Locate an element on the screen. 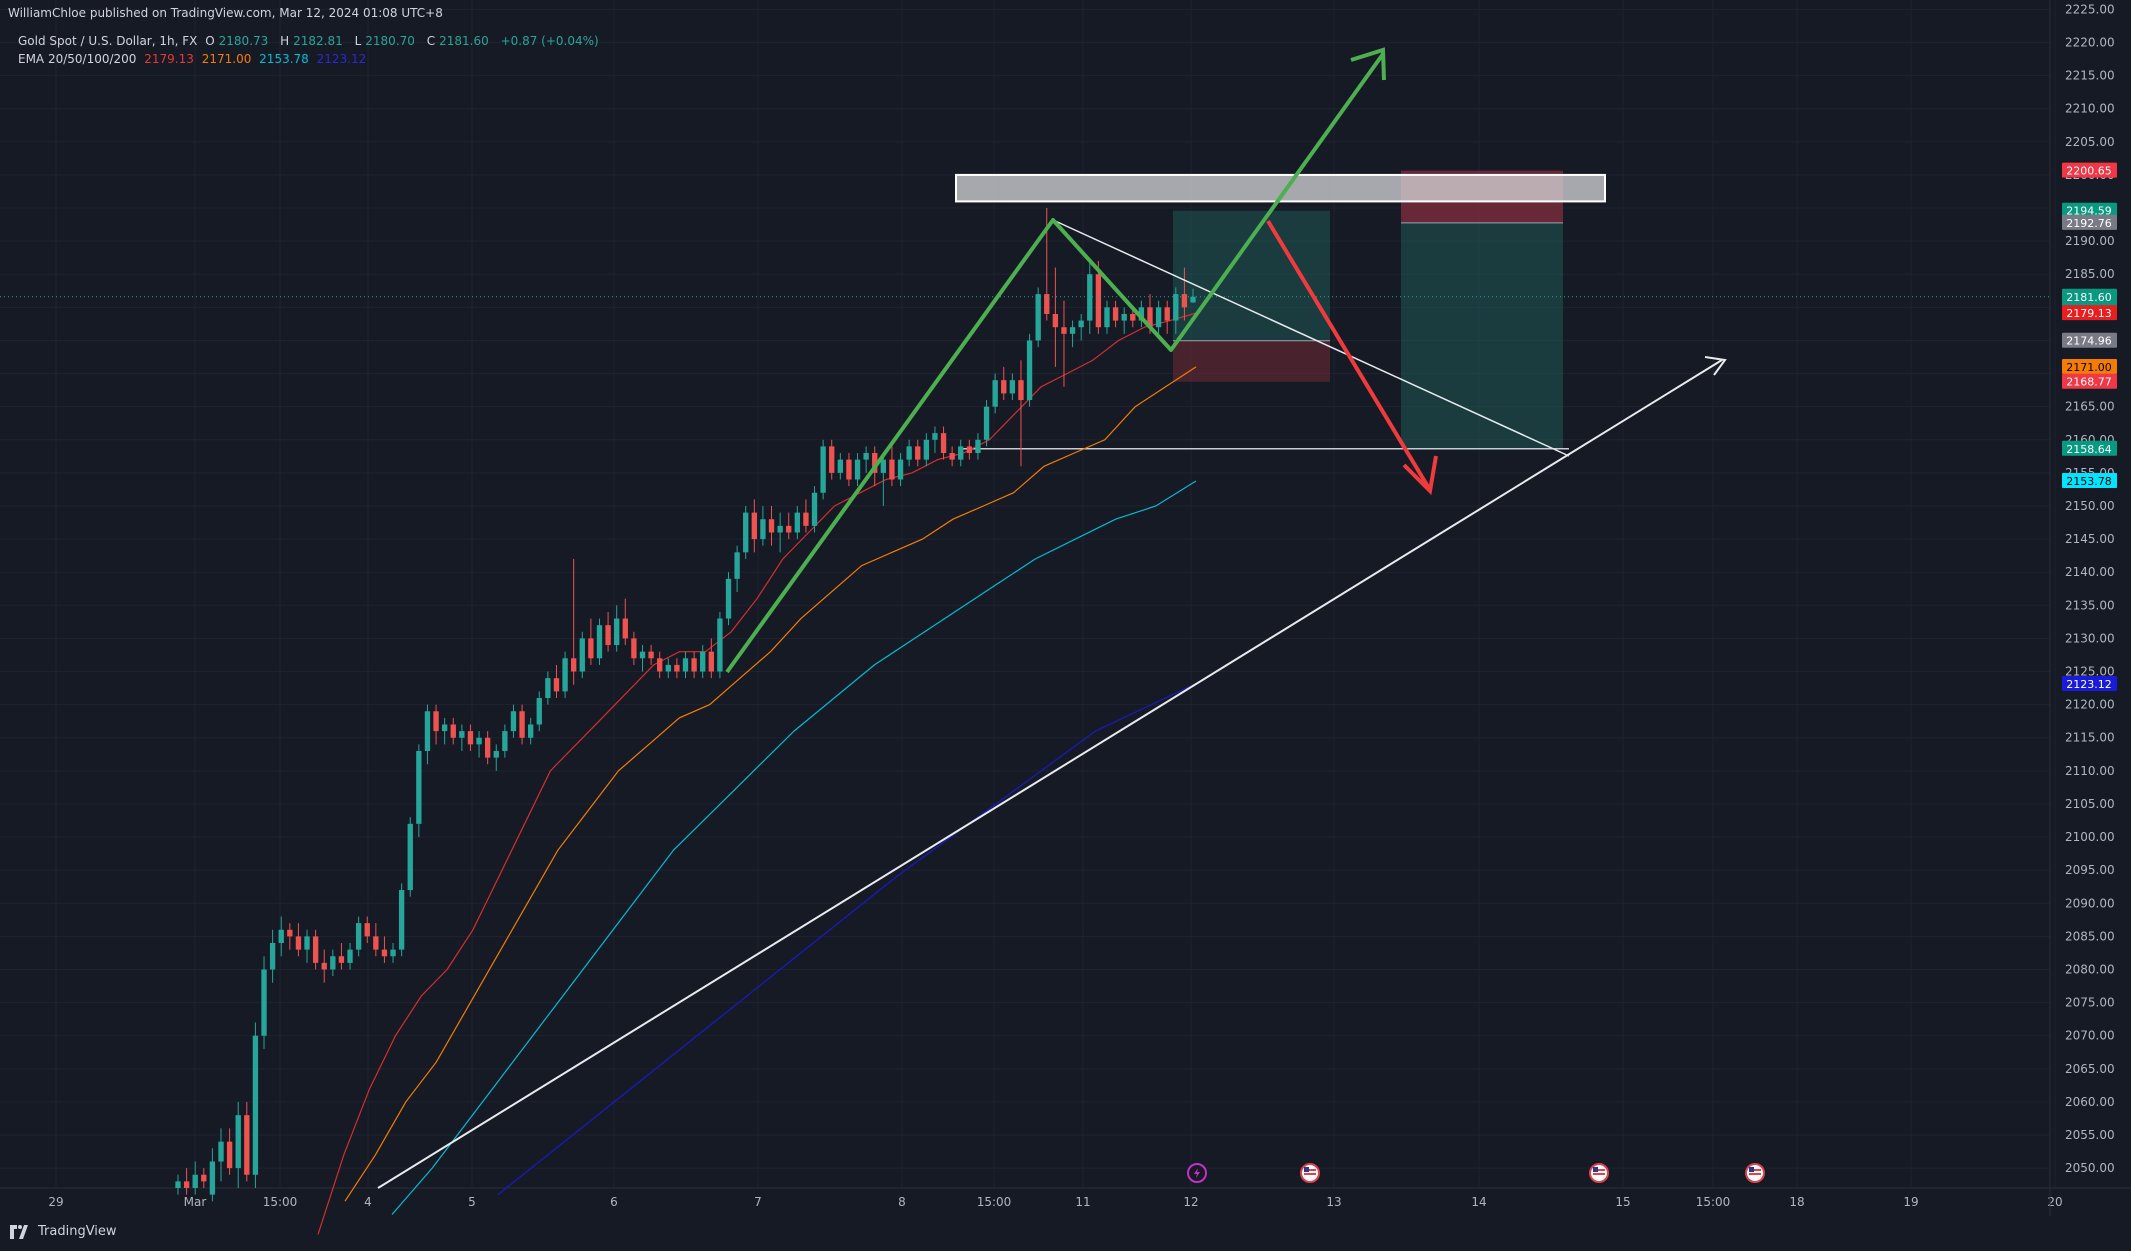 The width and height of the screenshot is (2131, 1251). footer-brand: TradingView is located at coordinates (62, 1231).